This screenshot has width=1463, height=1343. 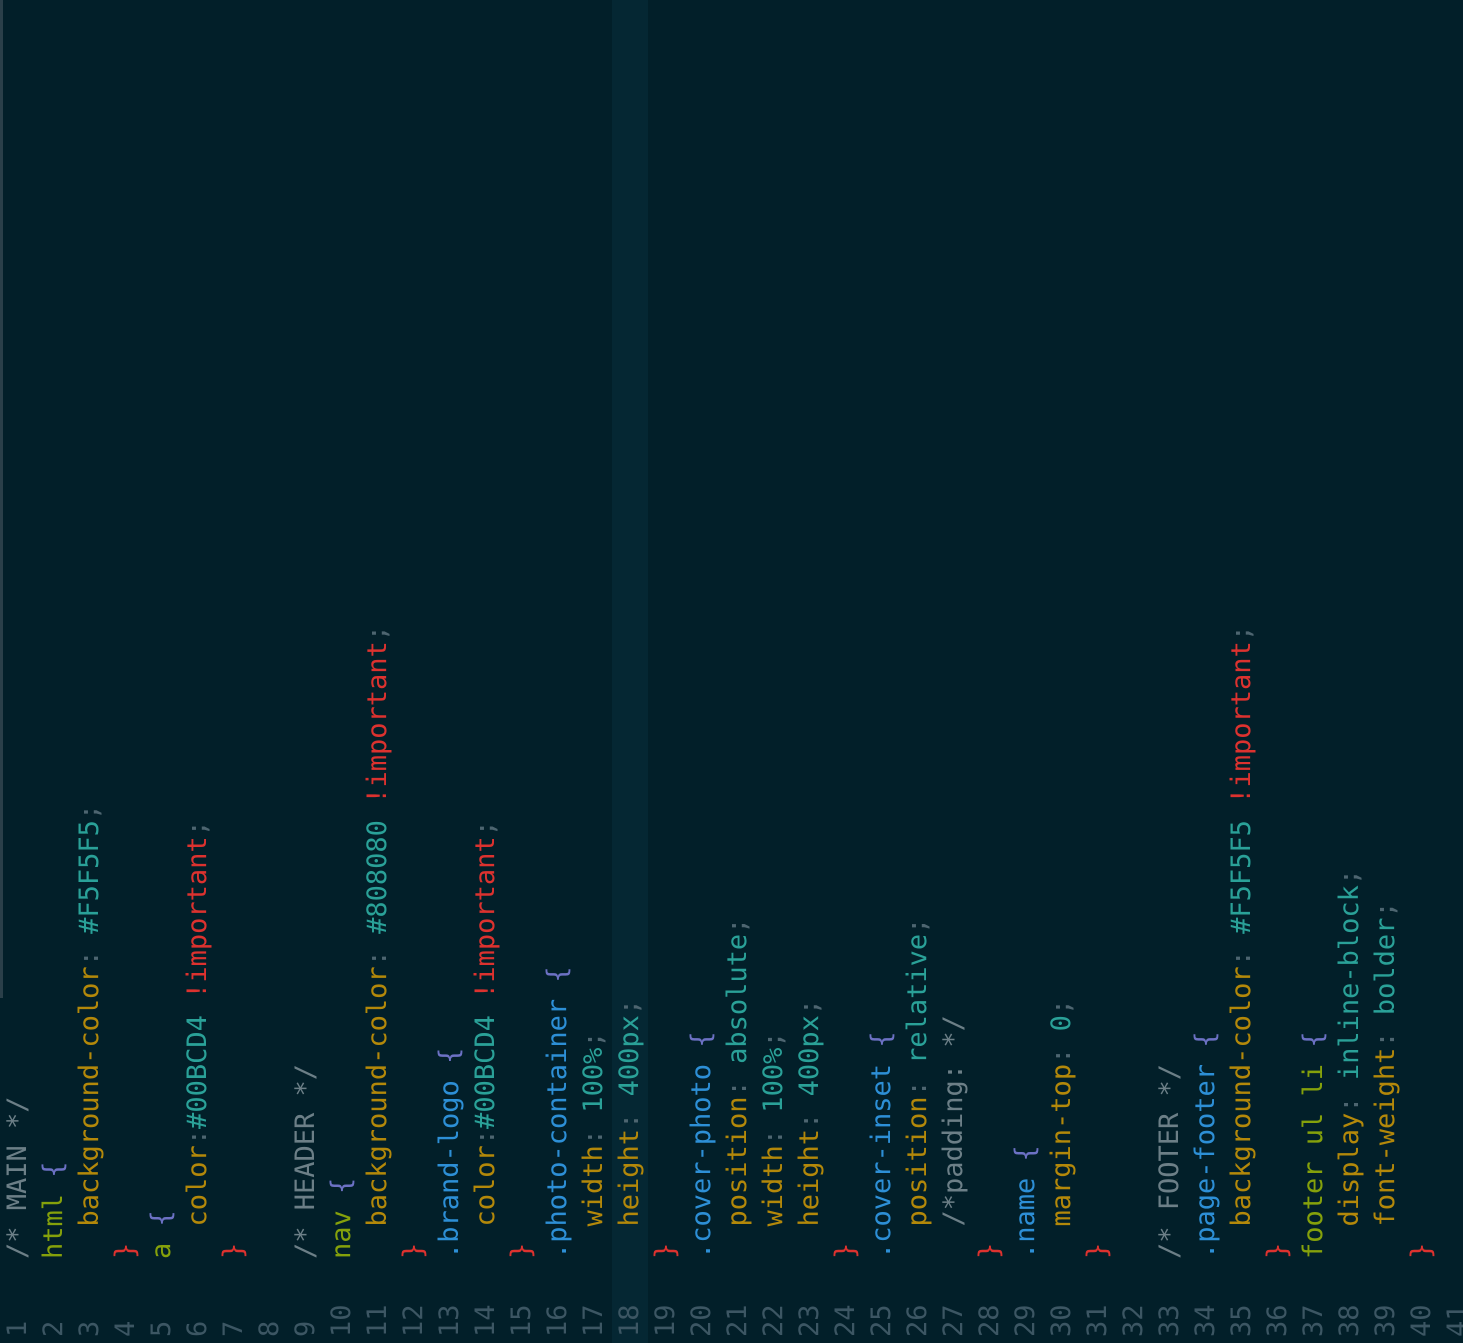 What do you see at coordinates (486, 1039) in the screenshot?
I see `code-text: color:#00BCD4 !important;` at bounding box center [486, 1039].